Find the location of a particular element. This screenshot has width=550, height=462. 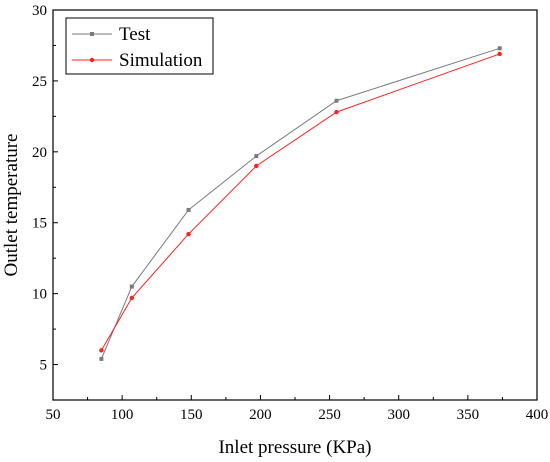

legend: Test Simulation is located at coordinates (139, 46).